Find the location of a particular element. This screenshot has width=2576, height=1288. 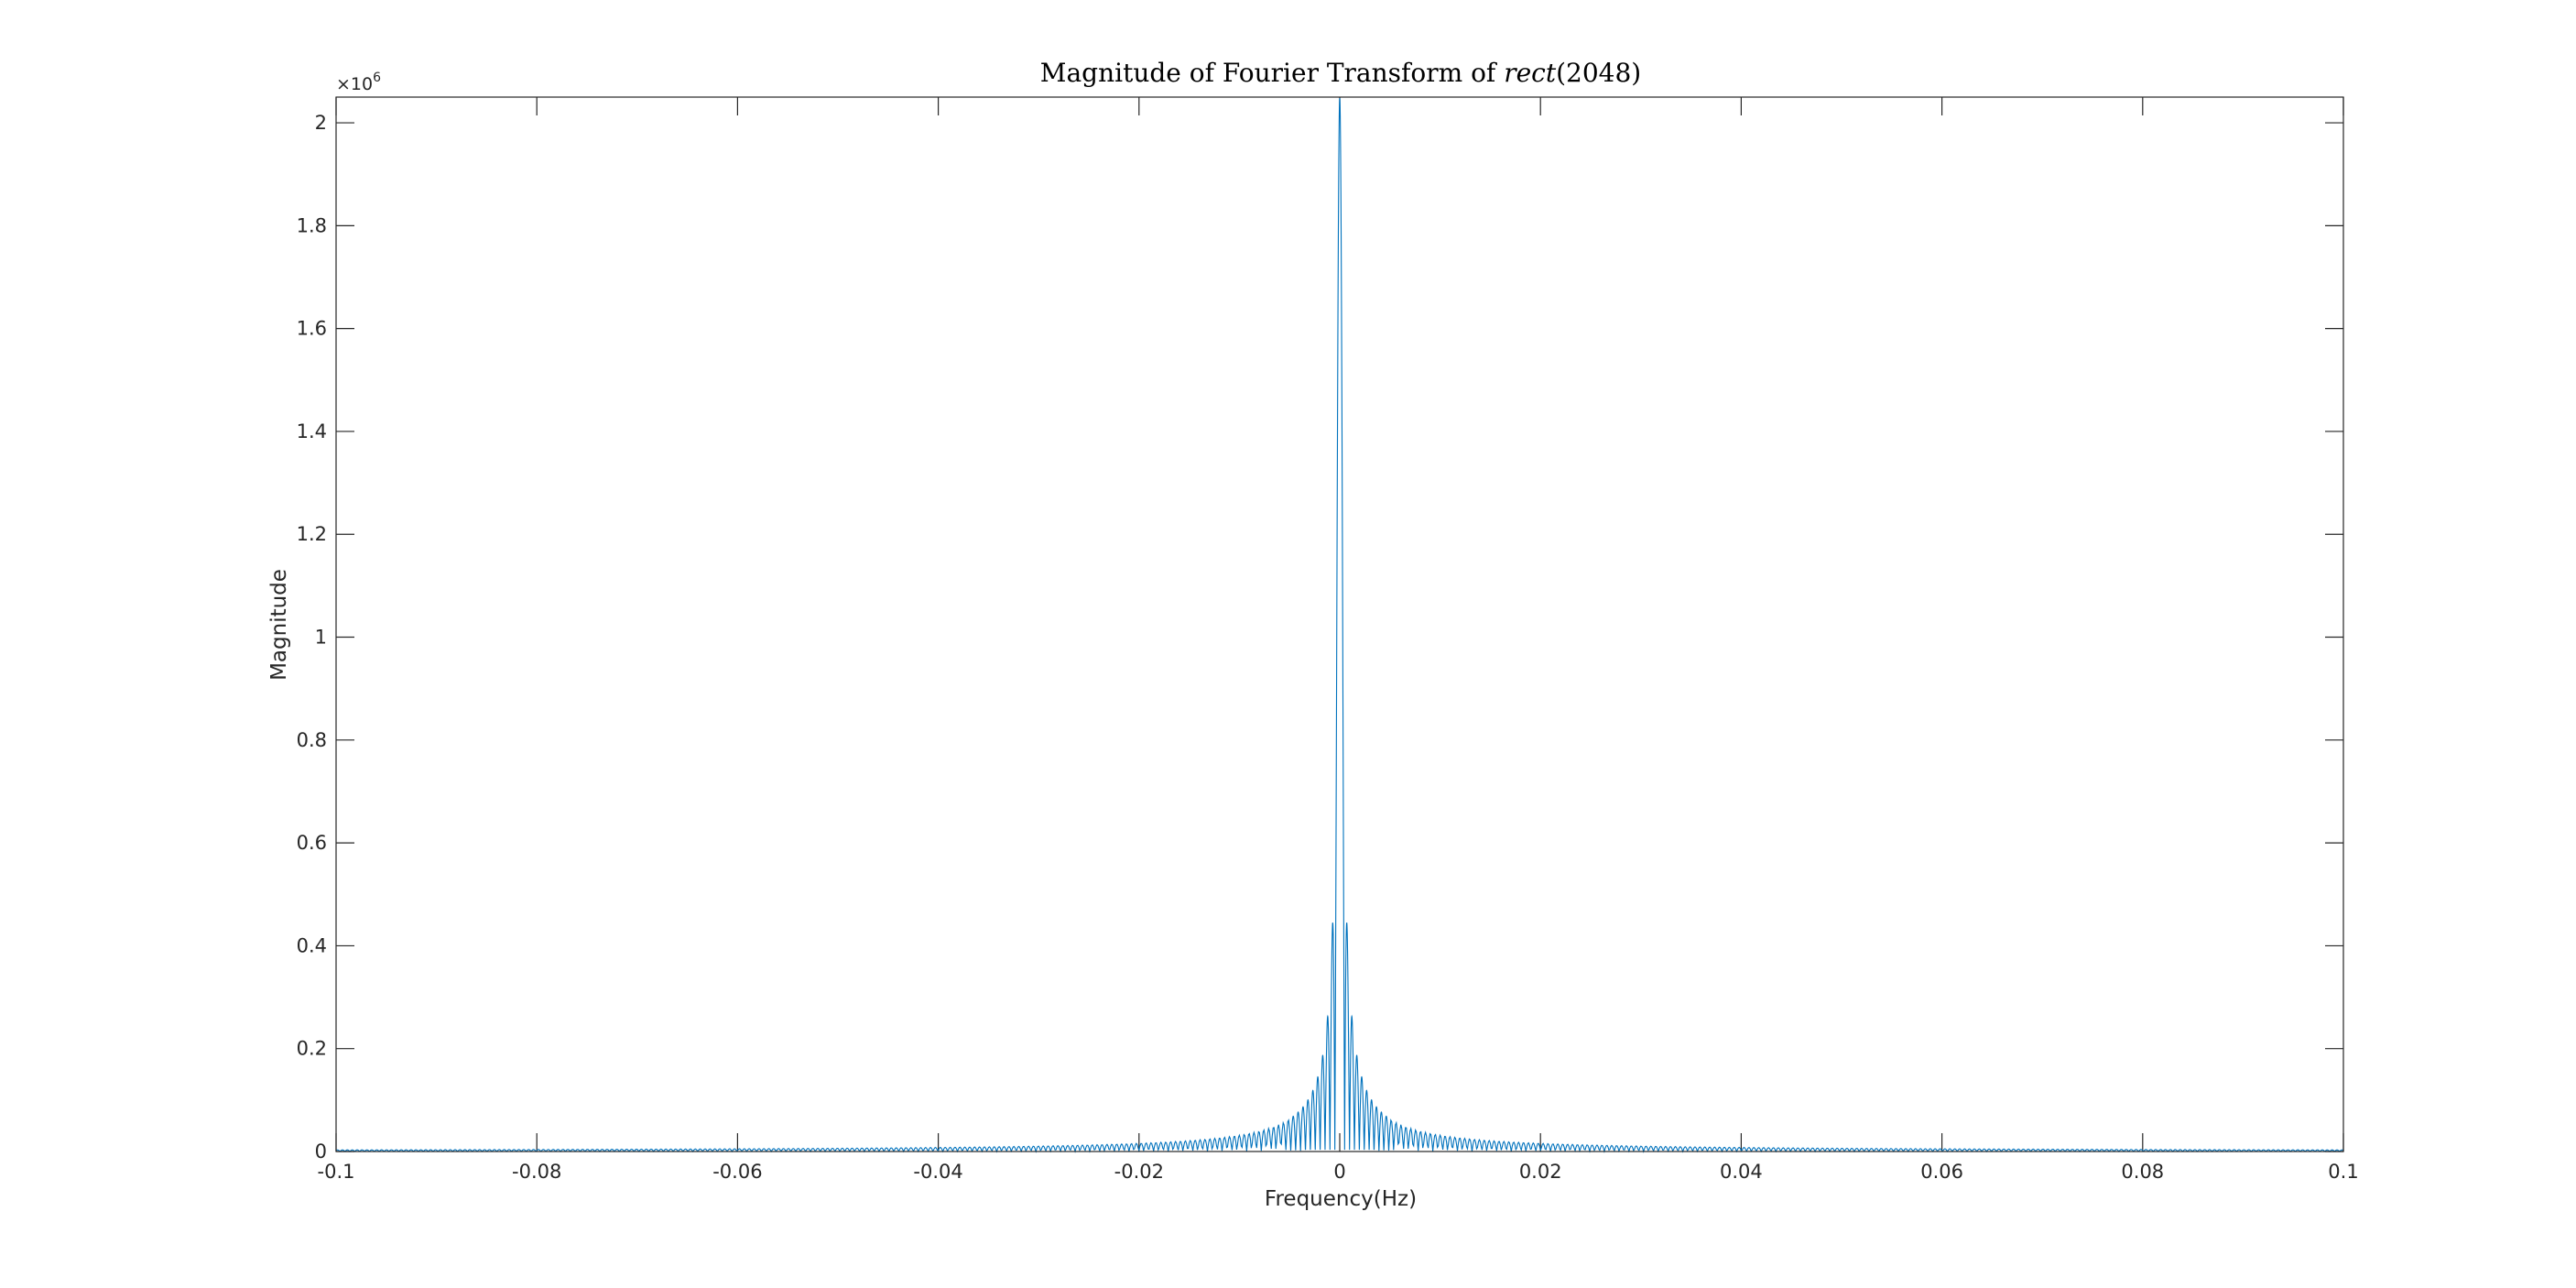

x-axis-label: Frequency(Hz) is located at coordinates (1341, 1199).